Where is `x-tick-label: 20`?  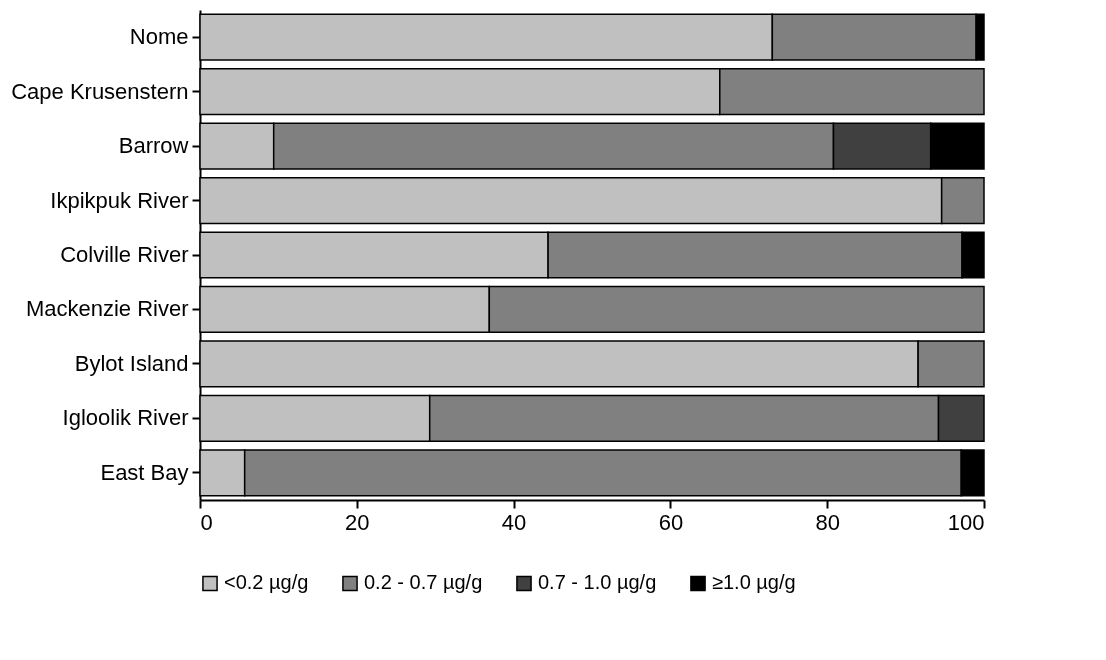
x-tick-label: 20 is located at coordinates (357, 522).